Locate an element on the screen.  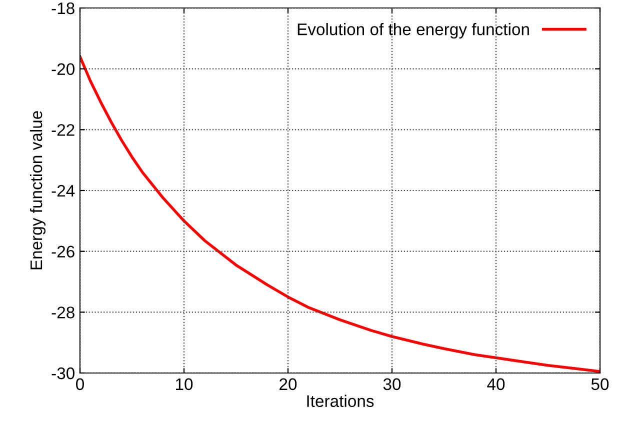
y-tick-label: -24 is located at coordinates (63, 190).